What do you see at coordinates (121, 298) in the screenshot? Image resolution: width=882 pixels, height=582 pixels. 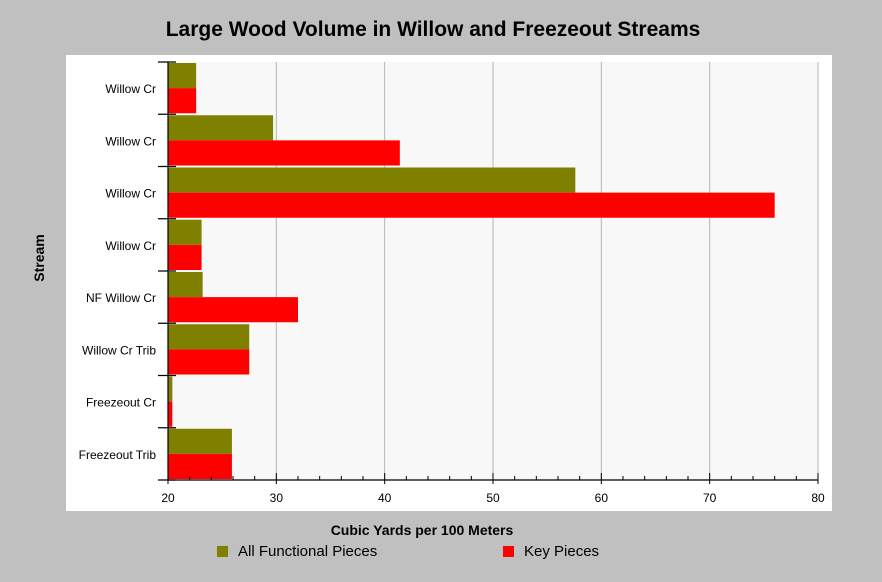 I see `y-tick-label: NF Willow Cr` at bounding box center [121, 298].